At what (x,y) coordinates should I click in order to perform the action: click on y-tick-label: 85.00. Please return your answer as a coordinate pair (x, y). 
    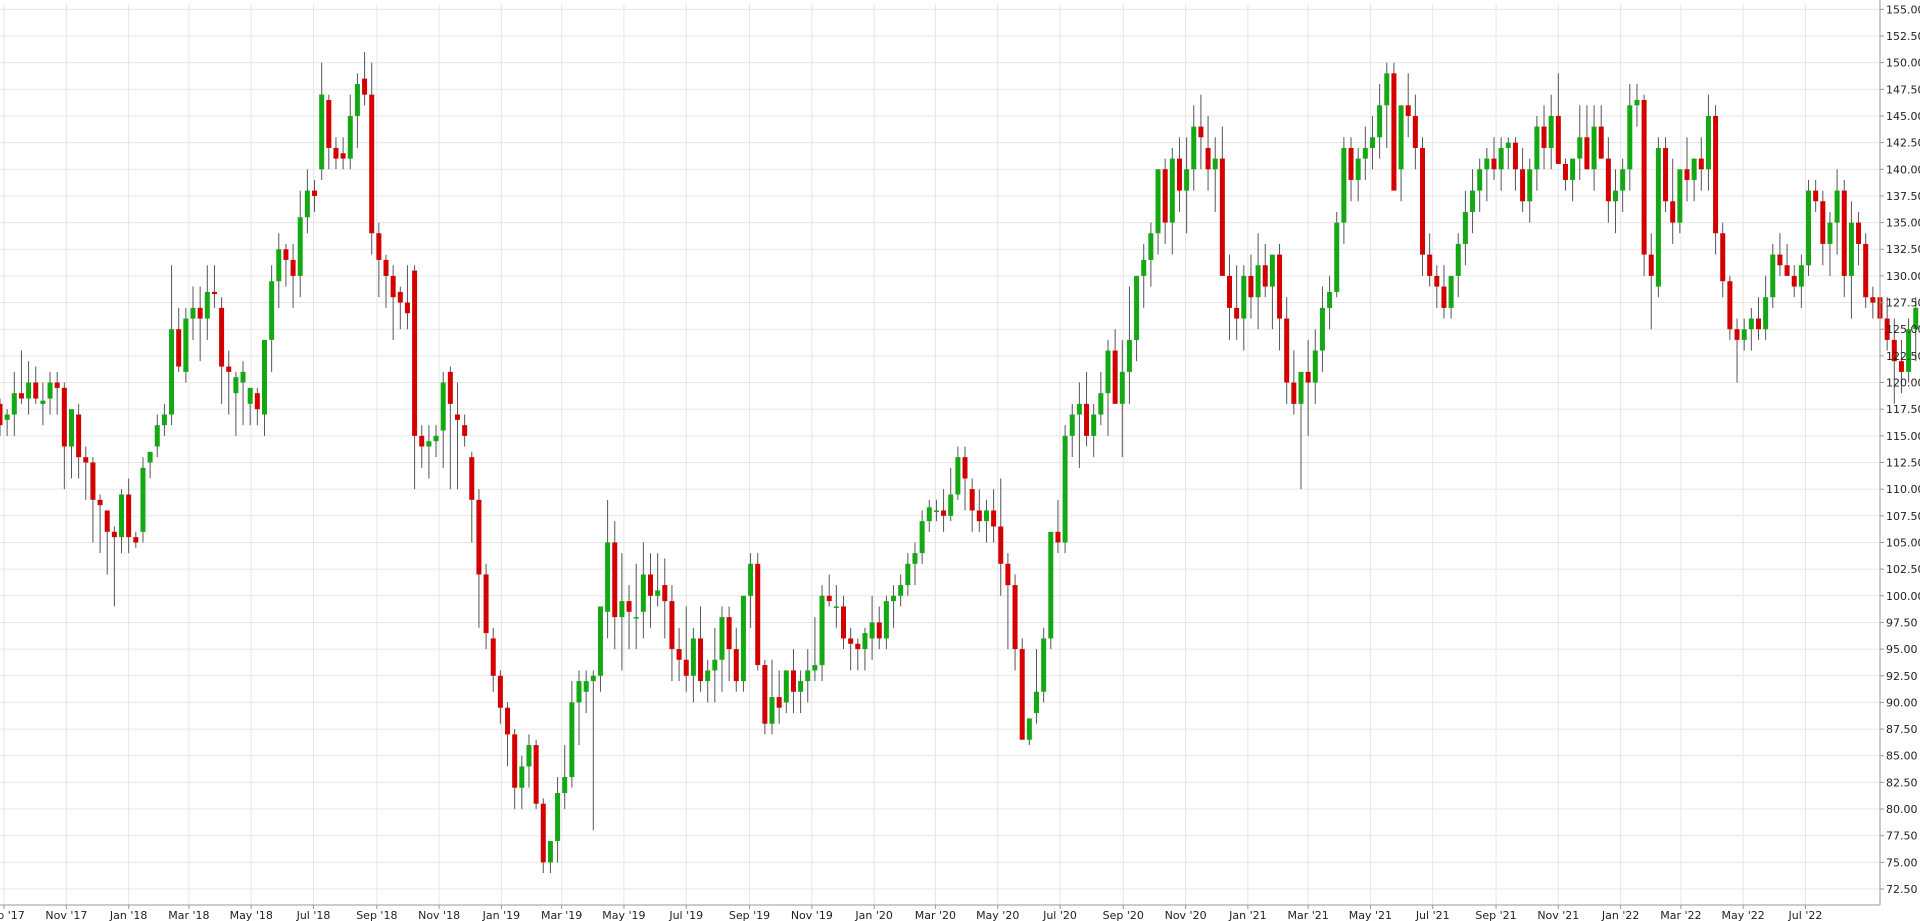
    Looking at the image, I should click on (1902, 756).